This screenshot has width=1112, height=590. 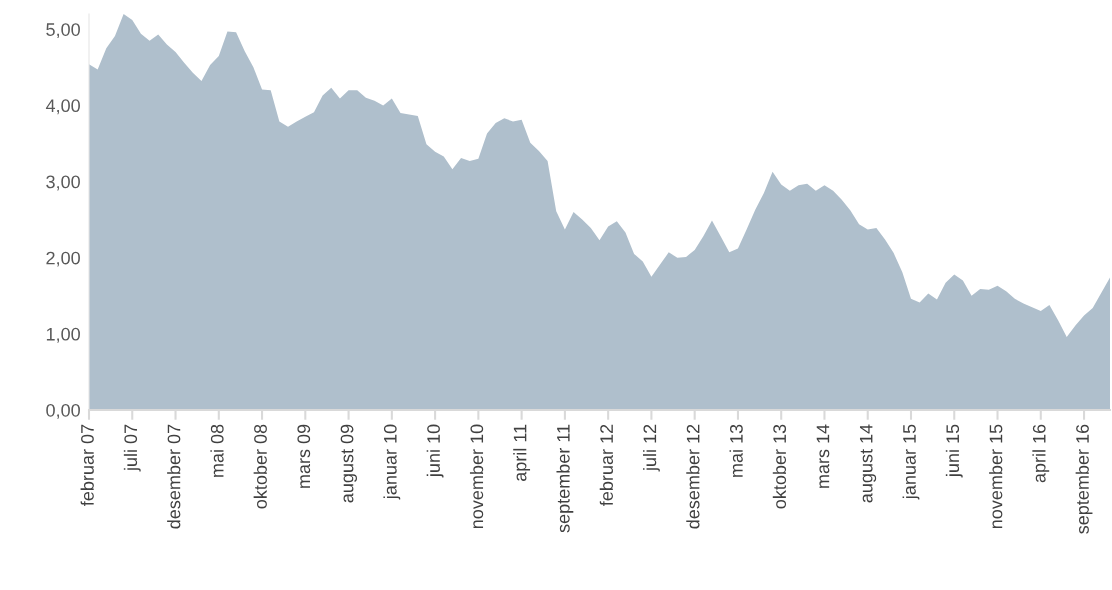 I want to click on x-tick-label: mai 13, so click(x=736, y=450).